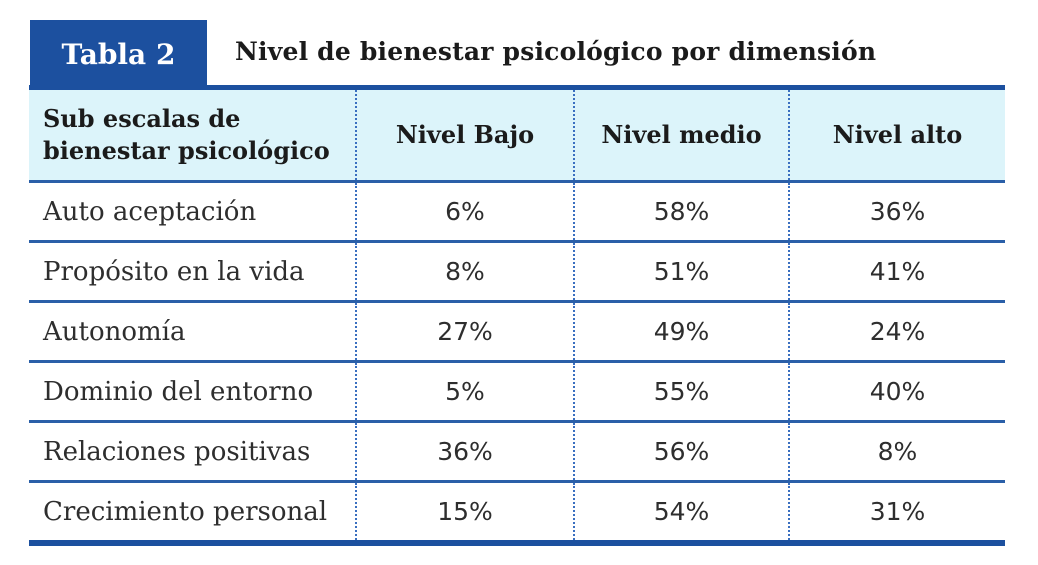 Image resolution: width=1038 pixels, height=565 pixels. What do you see at coordinates (681, 211) in the screenshot?
I see `cell-value: 58%` at bounding box center [681, 211].